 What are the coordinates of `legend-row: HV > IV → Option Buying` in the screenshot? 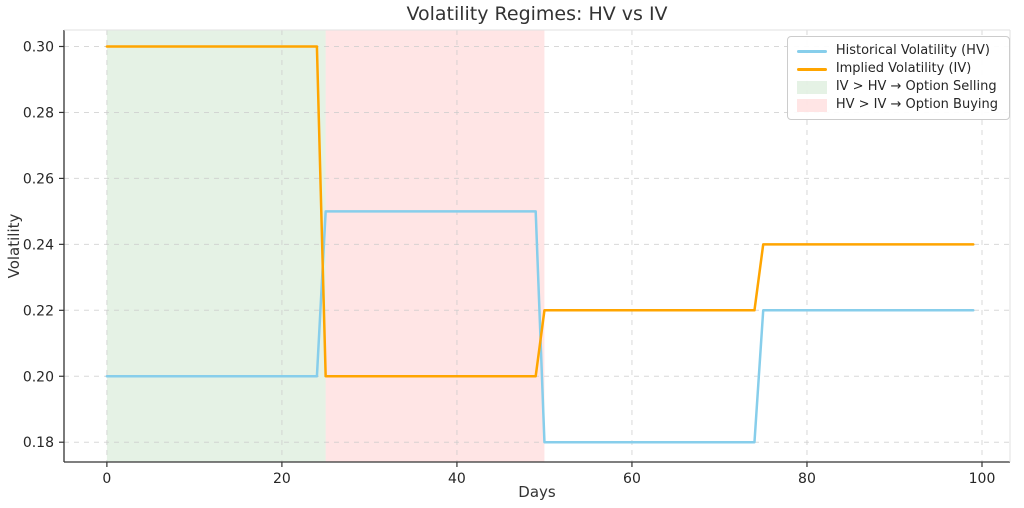 It's located at (897, 104).